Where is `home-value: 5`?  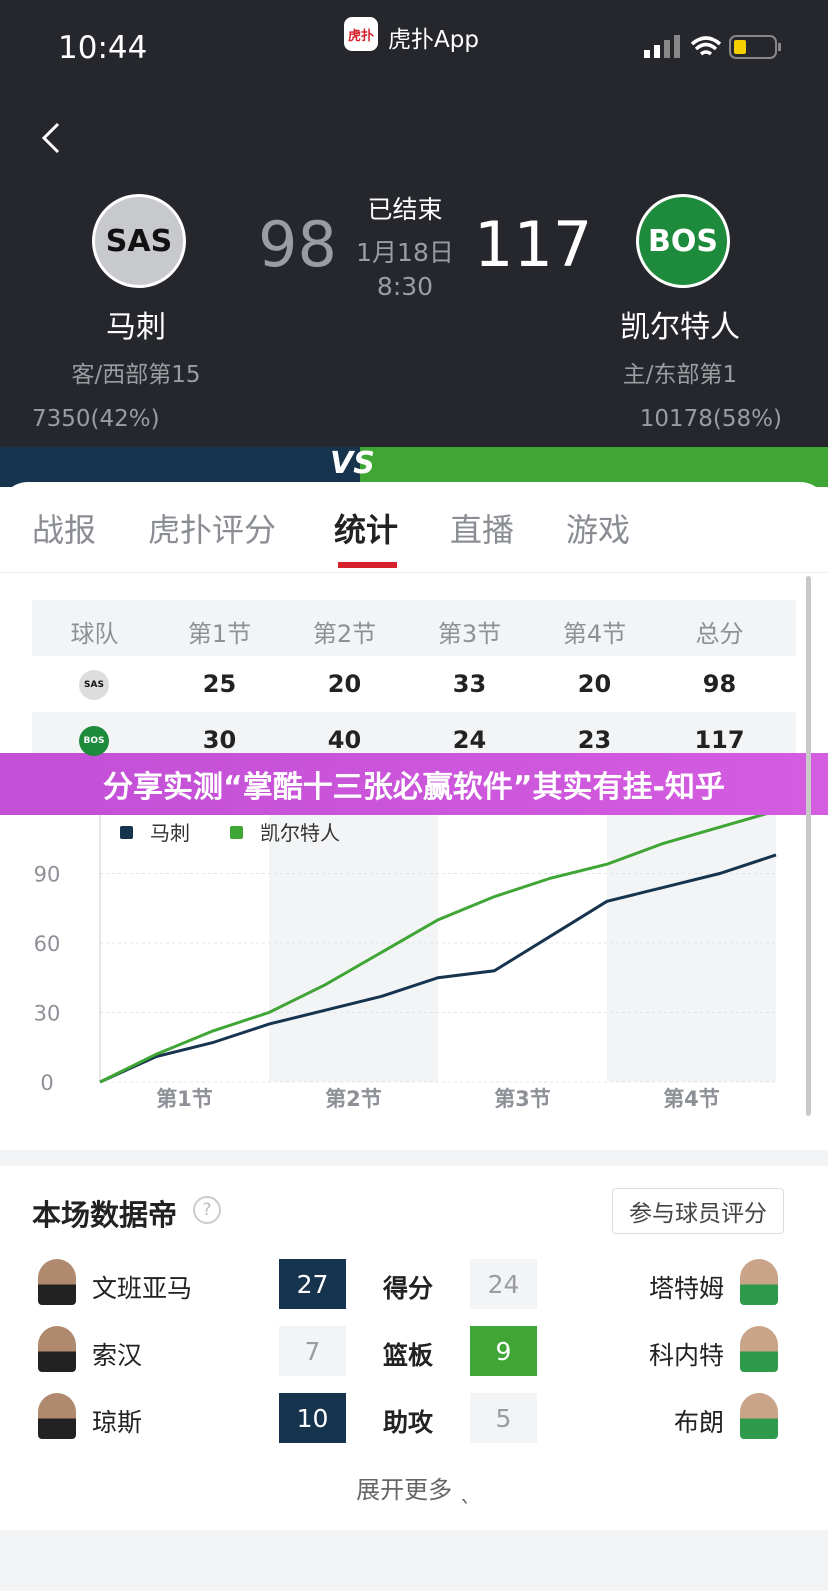
home-value: 5 is located at coordinates (503, 1418).